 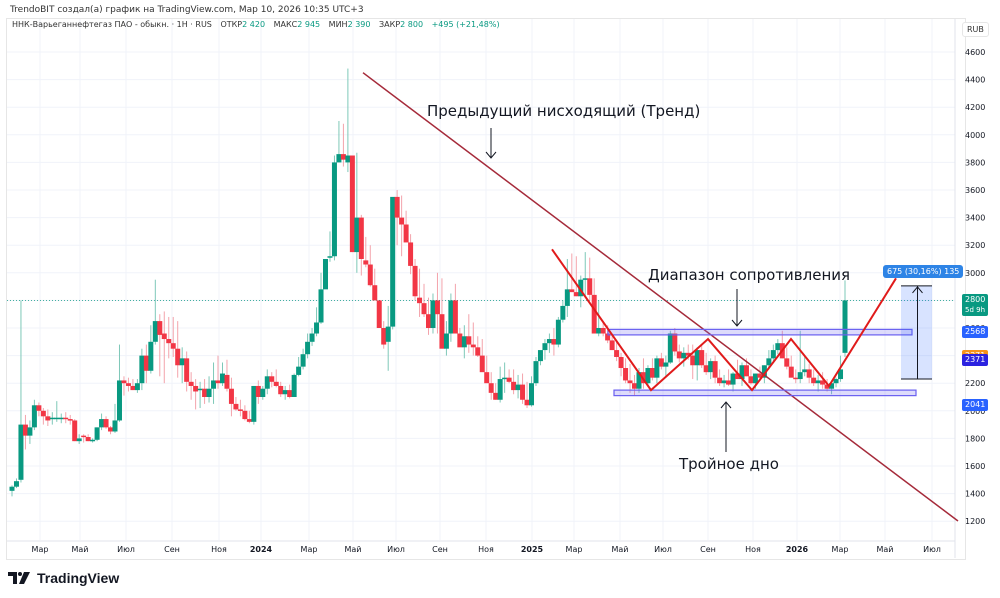 I want to click on price-tick: 4000, so click(x=975, y=135).